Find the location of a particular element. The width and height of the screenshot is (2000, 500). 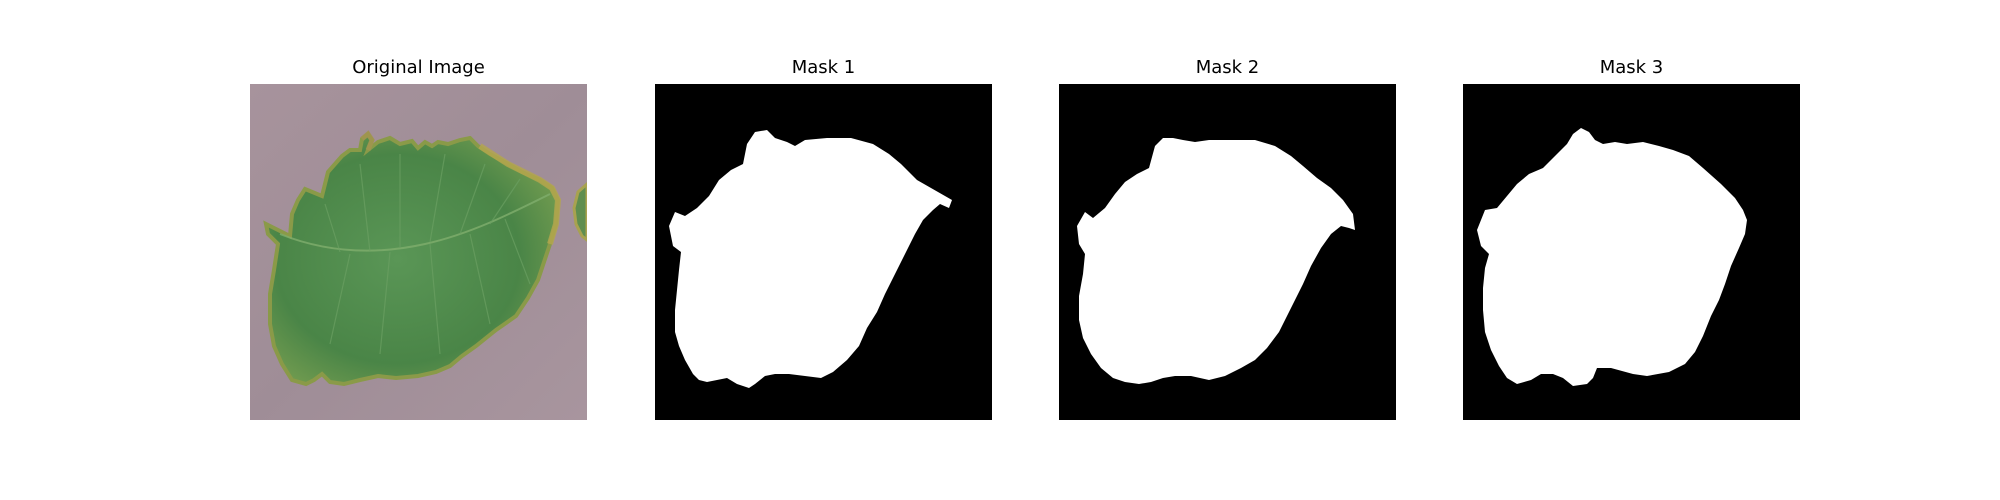

mask-1-panel is located at coordinates (823, 252).